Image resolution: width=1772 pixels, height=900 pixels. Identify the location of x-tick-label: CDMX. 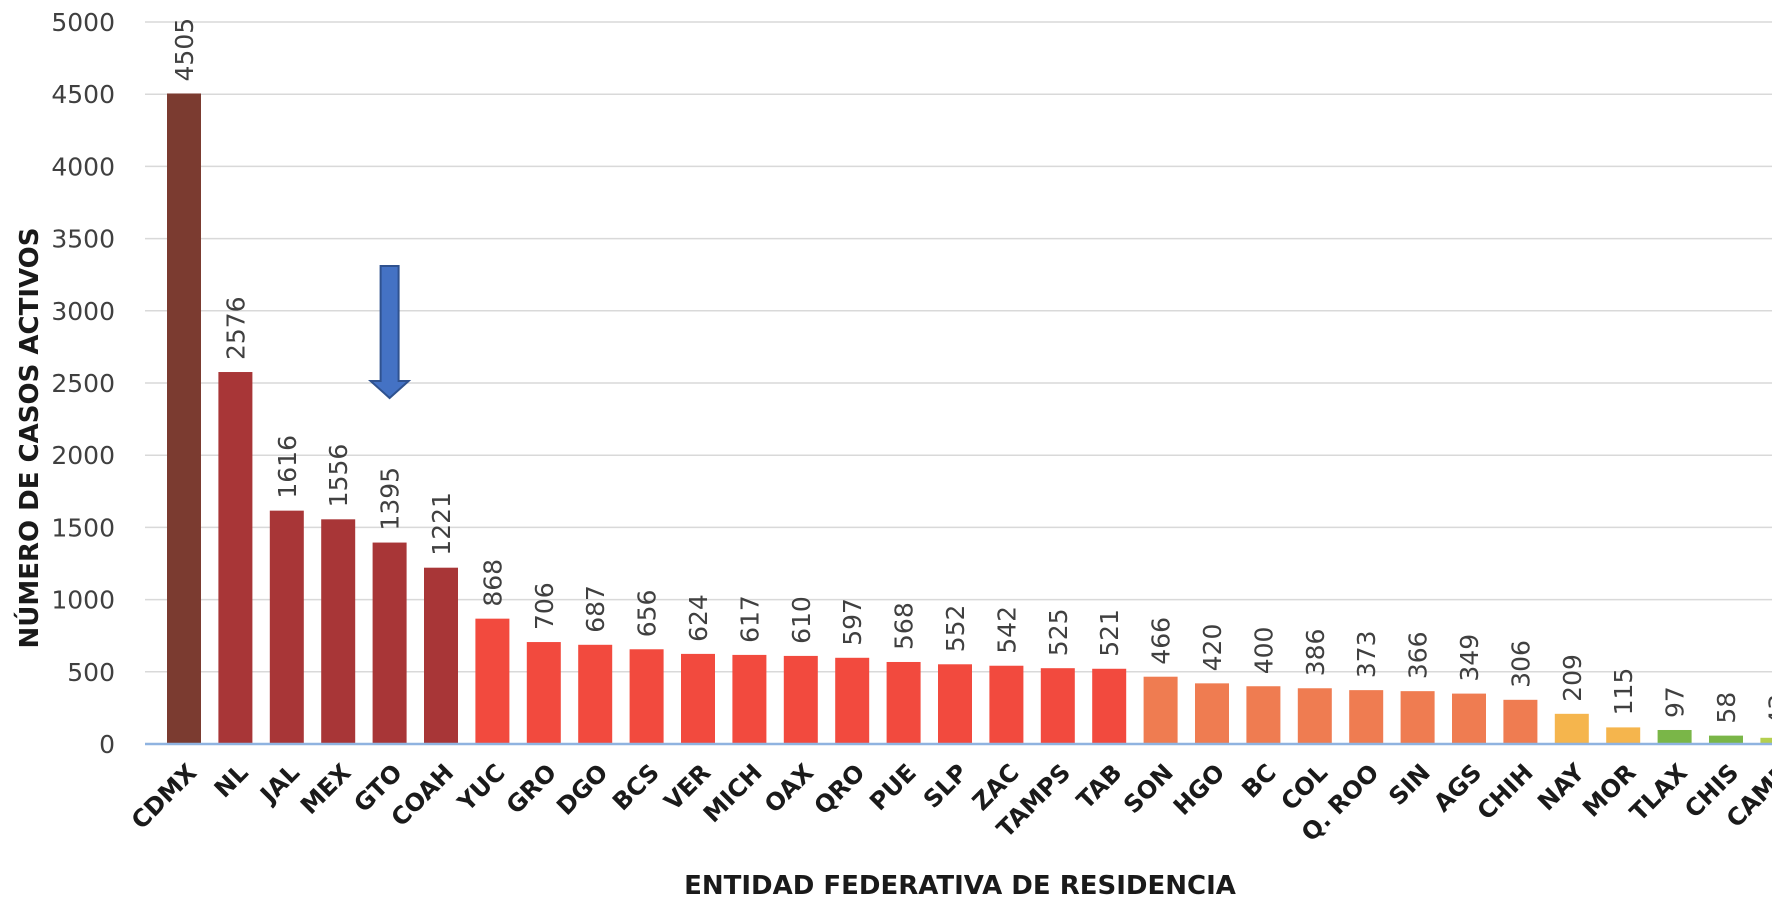
(164, 796).